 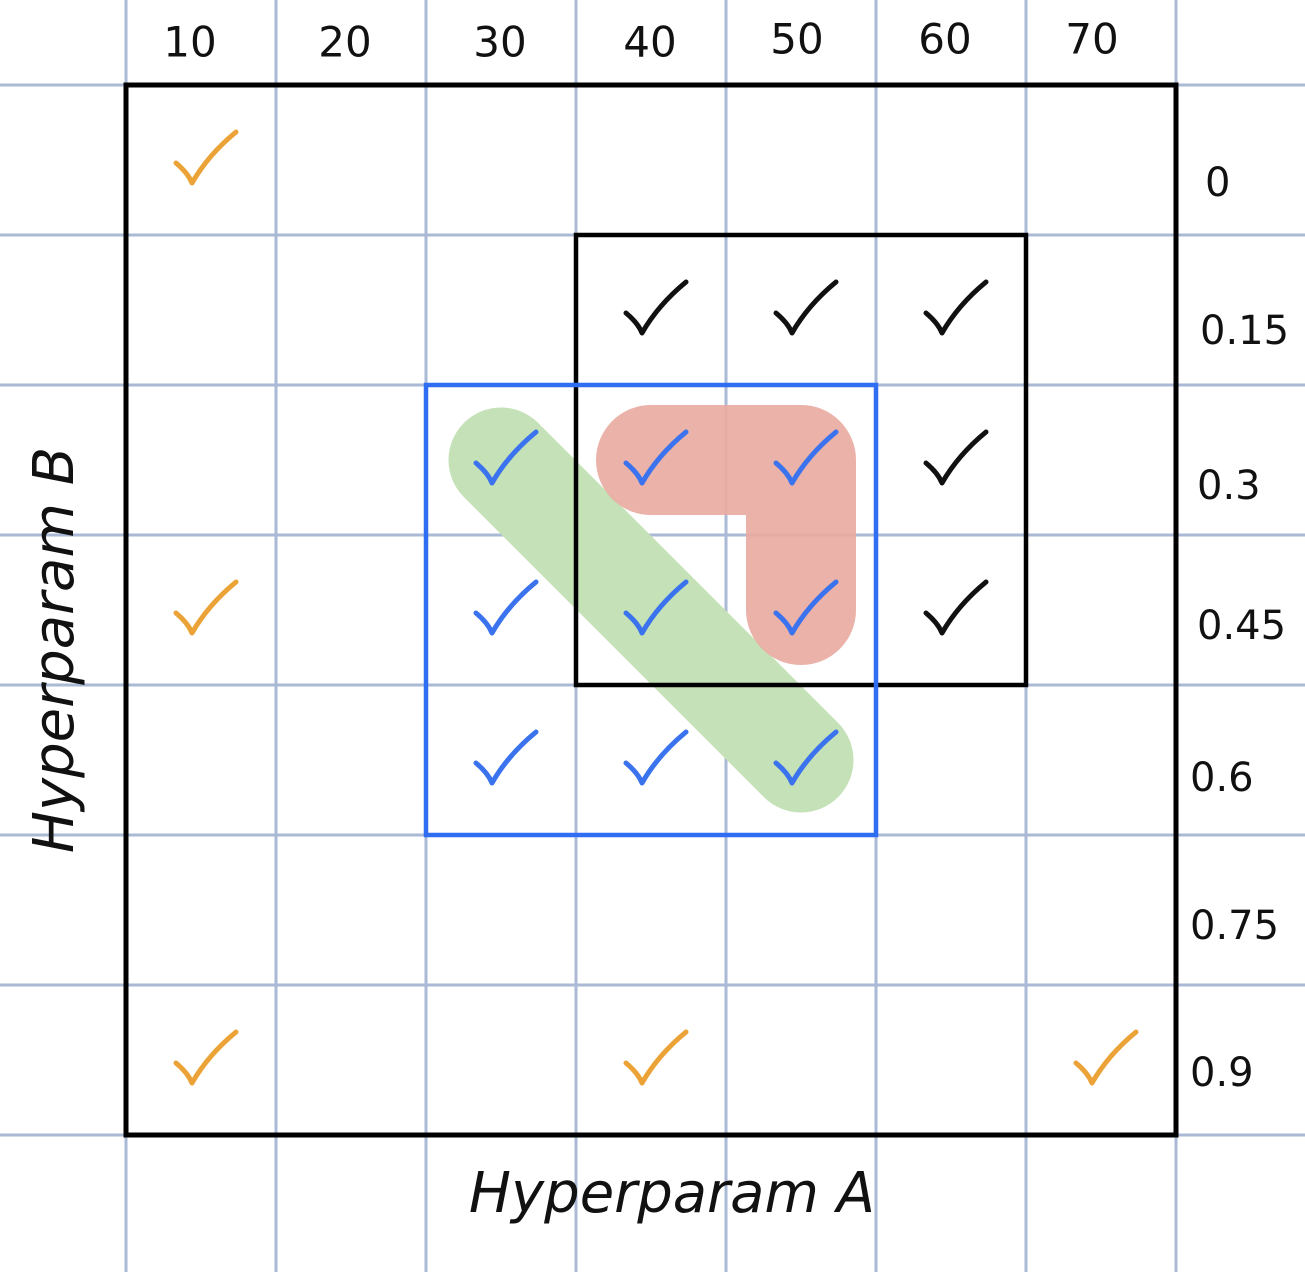 I want to click on y-axis-title: Hyperparam B, so click(x=54, y=650).